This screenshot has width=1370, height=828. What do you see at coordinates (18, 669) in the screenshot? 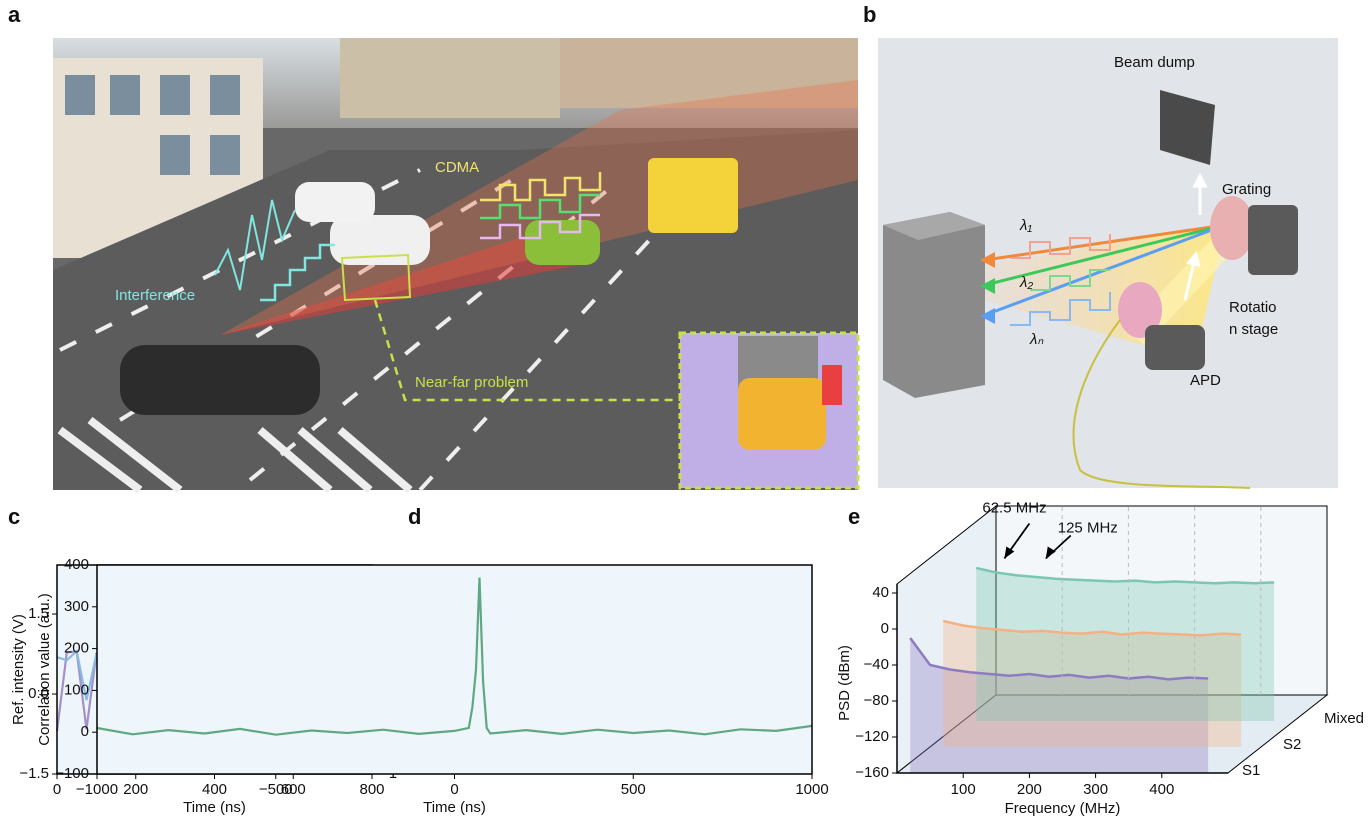
I see `y-axis-label: Ref. intensity (V)` at bounding box center [18, 669].